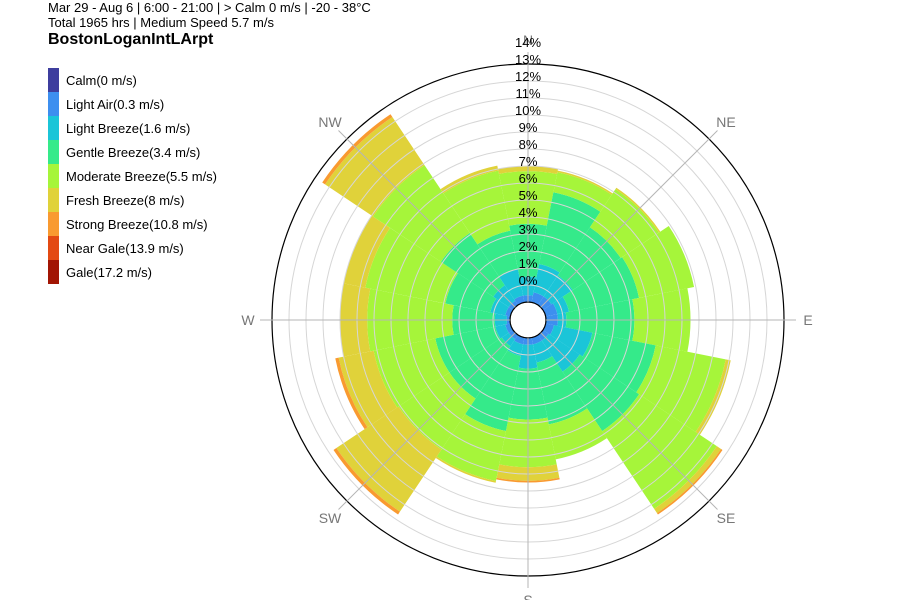  I want to click on legend-item-moderate-breeze: Moderate Breeze(5.5 m/s), so click(132, 176).